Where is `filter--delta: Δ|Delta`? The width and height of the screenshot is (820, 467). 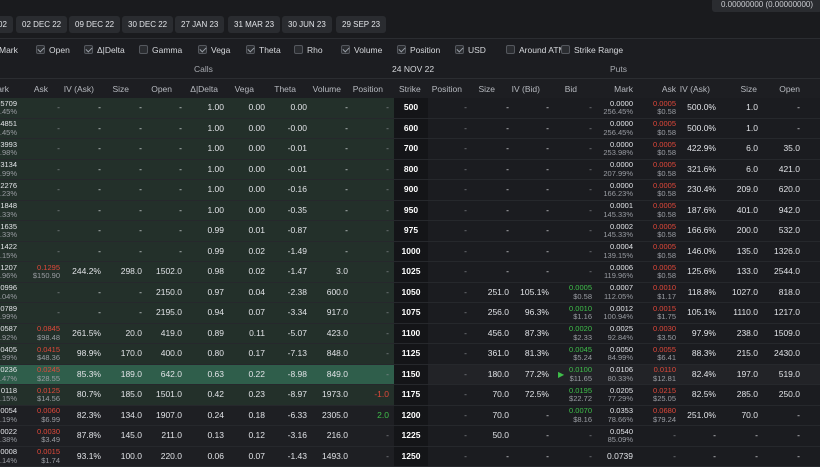 filter--delta: Δ|Delta is located at coordinates (104, 49).